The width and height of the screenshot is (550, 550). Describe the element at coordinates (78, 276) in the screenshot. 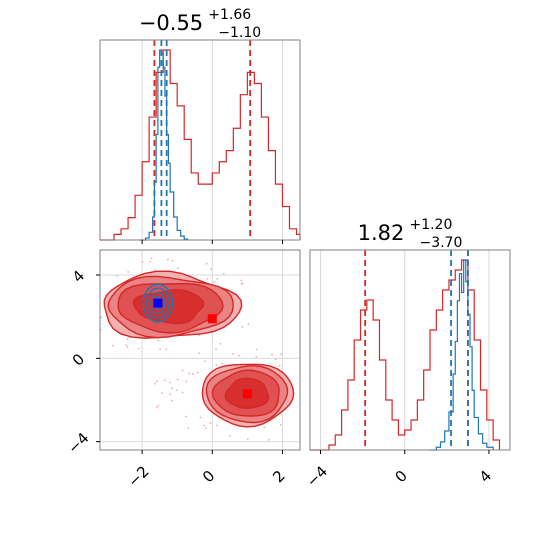

I see `y-tick-label: 4` at that location.